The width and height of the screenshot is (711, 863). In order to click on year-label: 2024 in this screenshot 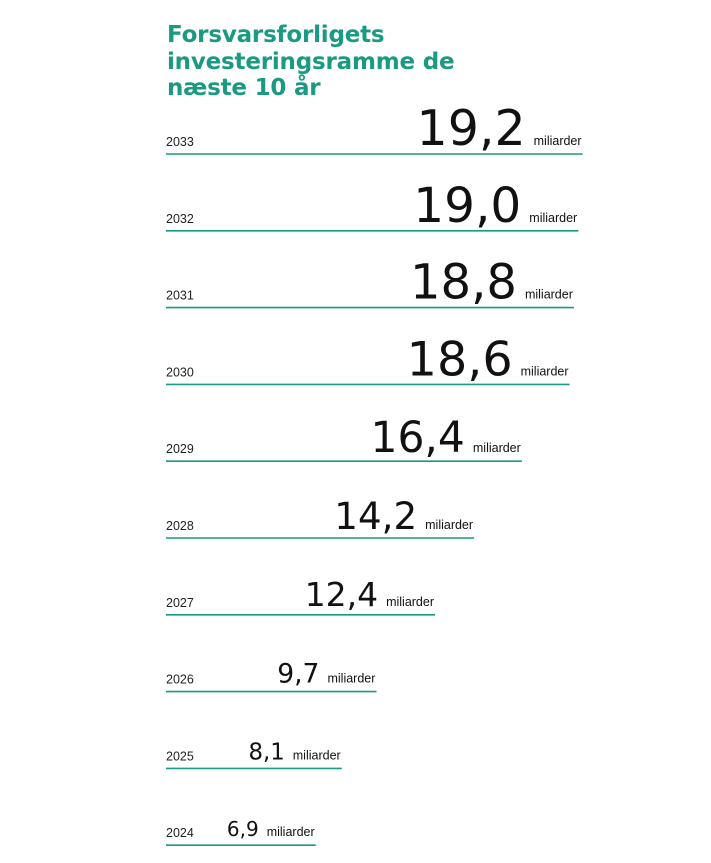, I will do `click(180, 833)`.